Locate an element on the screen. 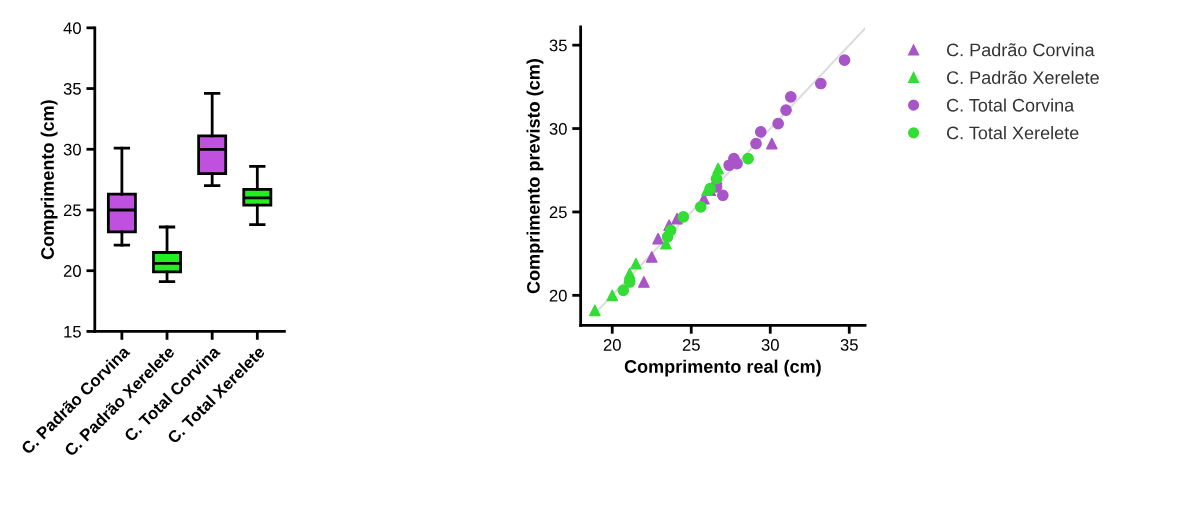 This screenshot has width=1185, height=506. y-axis-title: Comprimento previsto (cm) is located at coordinates (535, 176).